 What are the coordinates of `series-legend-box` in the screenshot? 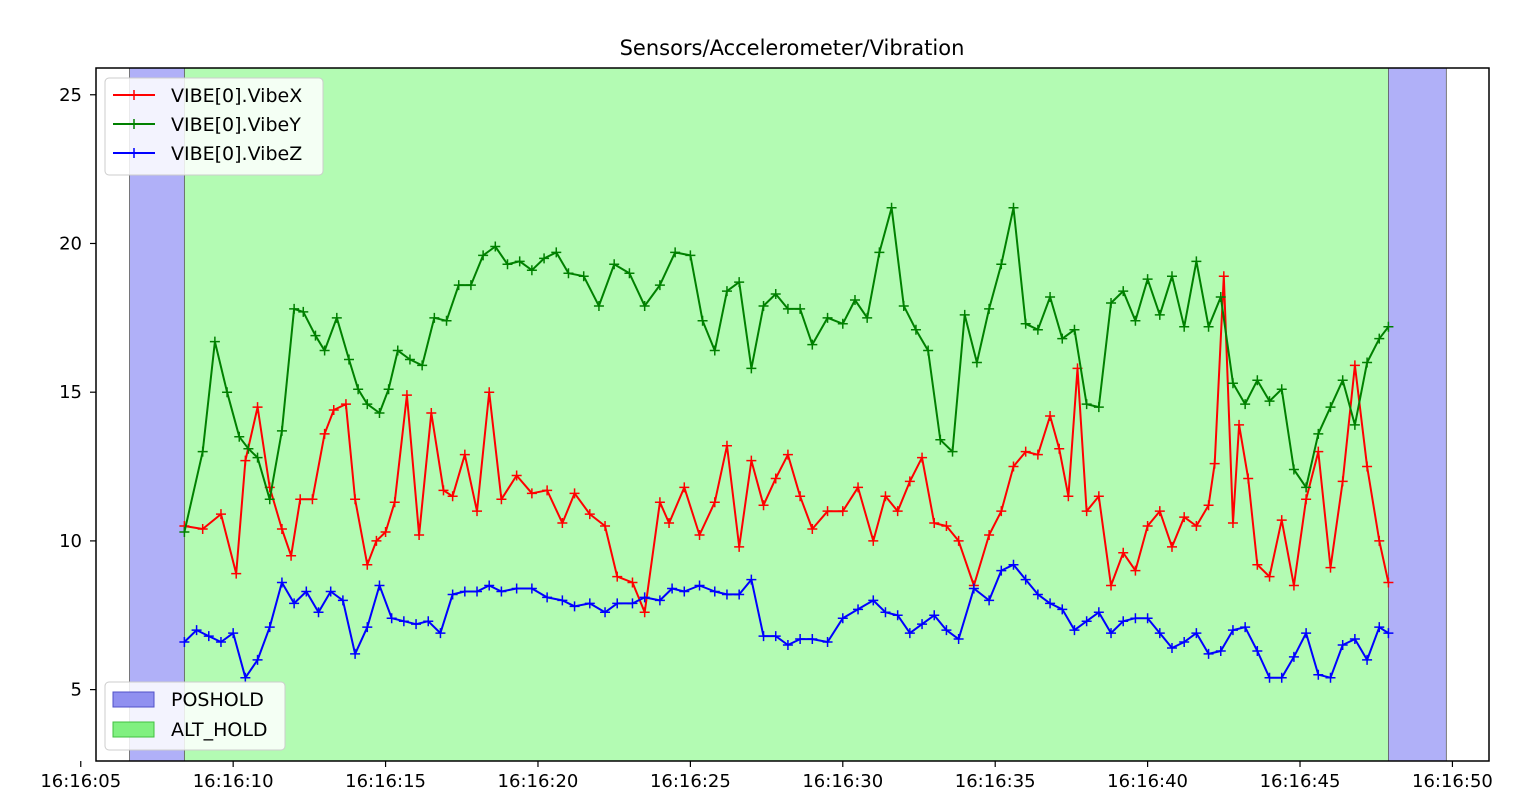 It's located at (214, 126).